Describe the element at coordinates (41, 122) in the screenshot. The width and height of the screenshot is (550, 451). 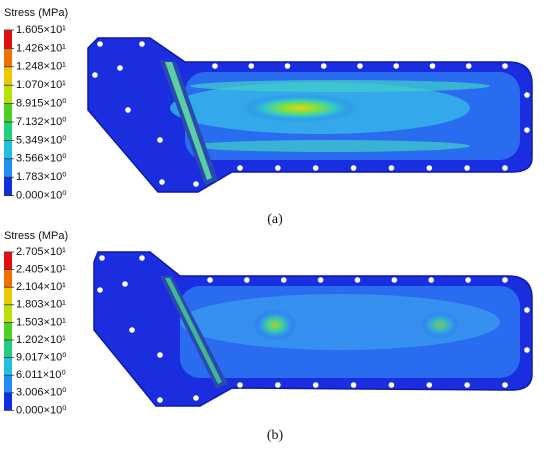
I see `legend-label: 7.132×10⁰` at that location.